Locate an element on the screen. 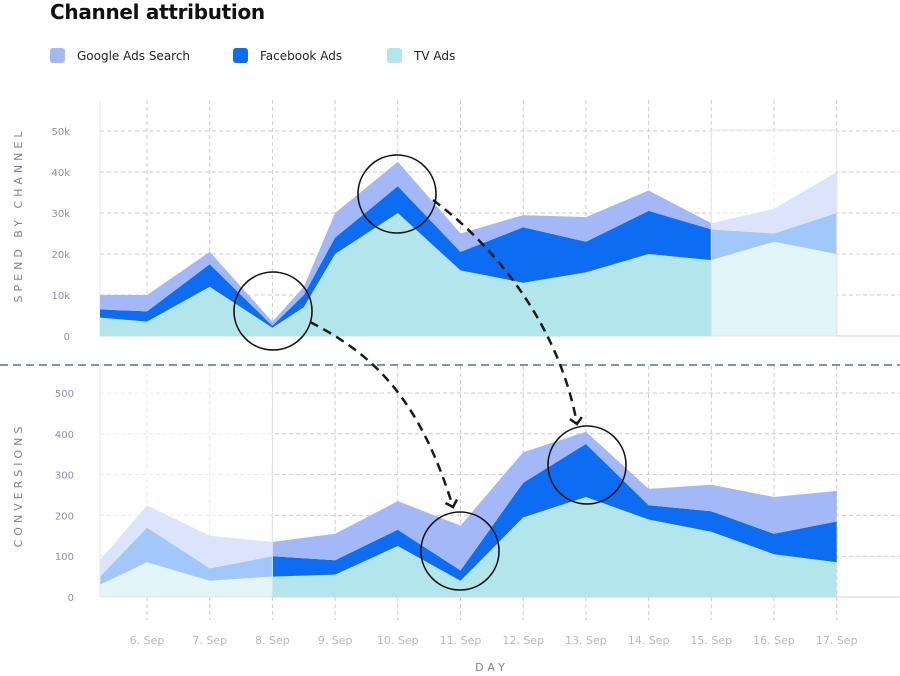 The image size is (900, 676). legend-label-tv: TV Ads is located at coordinates (435, 55).